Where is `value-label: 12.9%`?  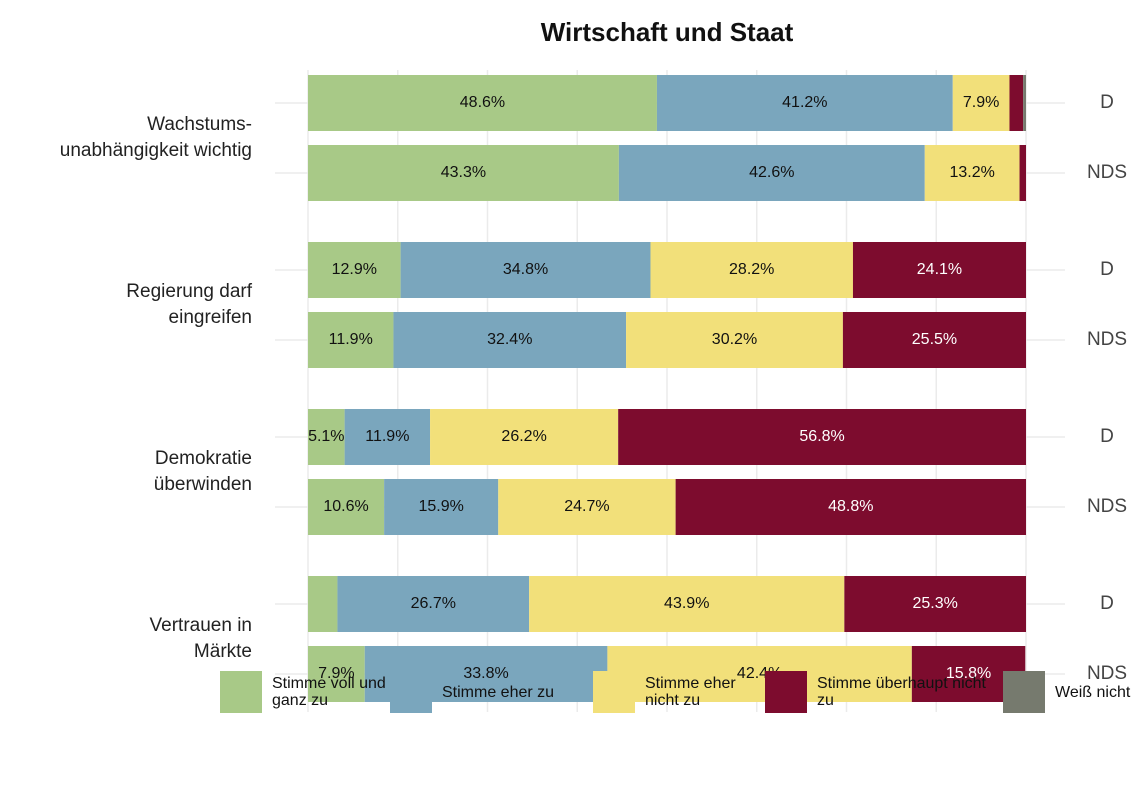 value-label: 12.9% is located at coordinates (354, 269).